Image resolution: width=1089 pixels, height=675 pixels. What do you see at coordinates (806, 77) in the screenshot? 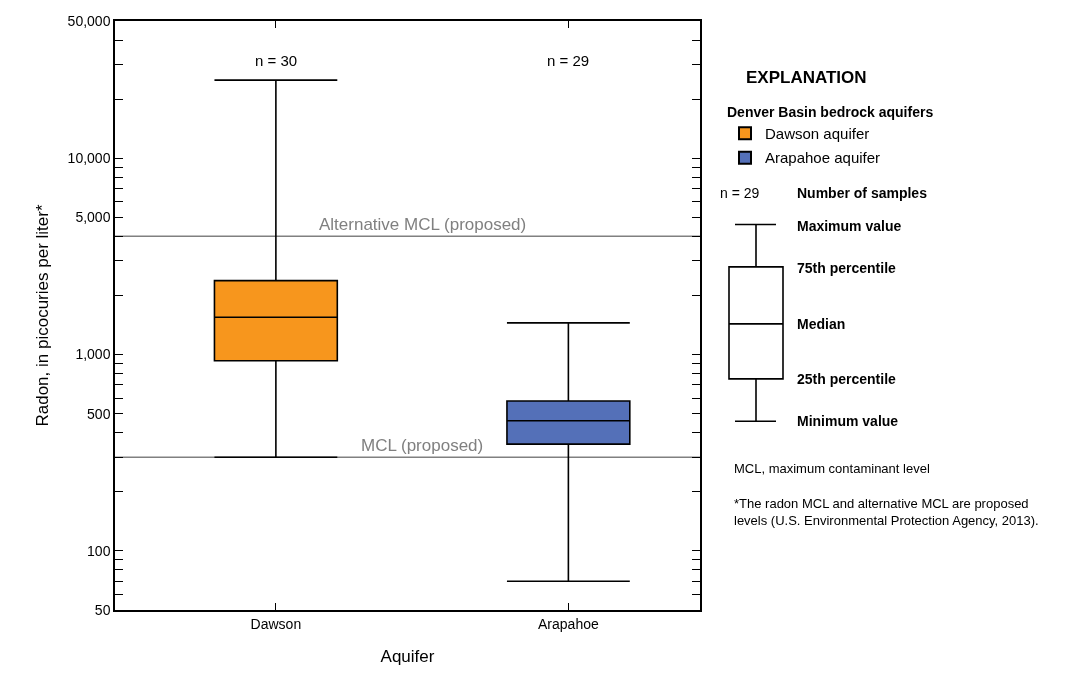
I see `text: EXPLANATION` at bounding box center [806, 77].